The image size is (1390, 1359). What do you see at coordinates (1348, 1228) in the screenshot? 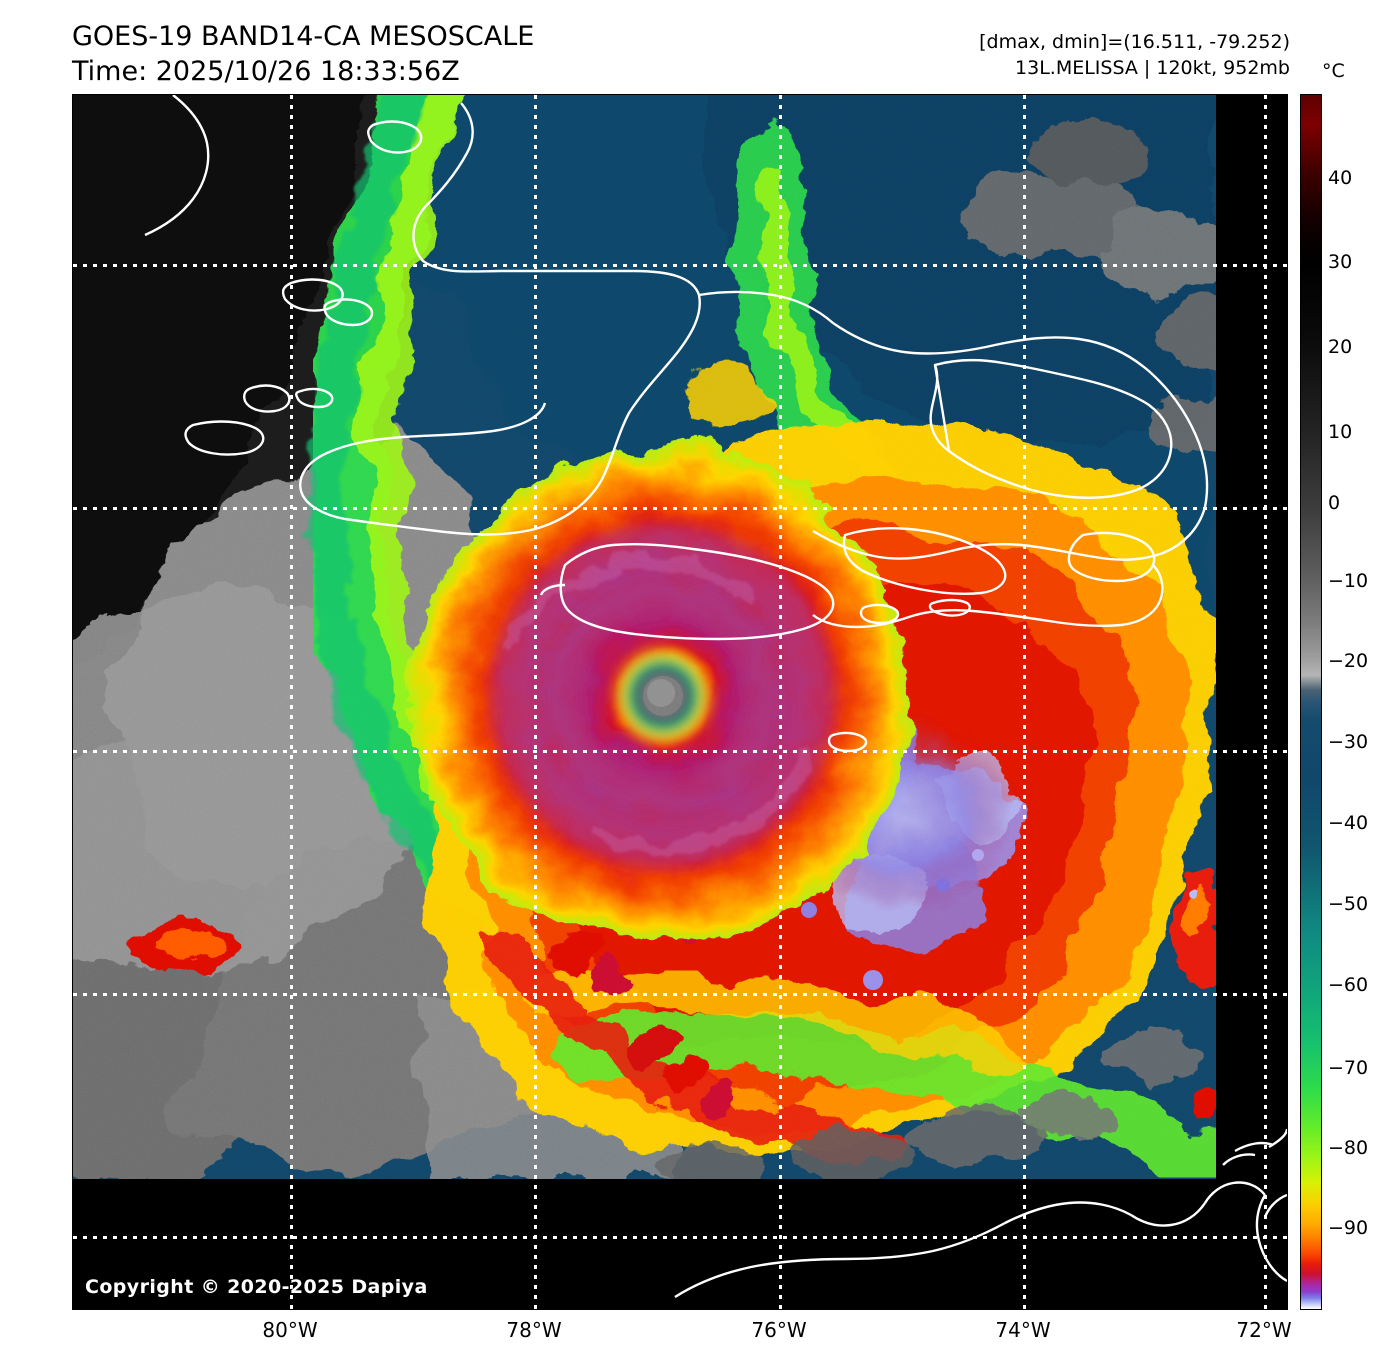
I see `colorbar-tick: −90` at bounding box center [1348, 1228].